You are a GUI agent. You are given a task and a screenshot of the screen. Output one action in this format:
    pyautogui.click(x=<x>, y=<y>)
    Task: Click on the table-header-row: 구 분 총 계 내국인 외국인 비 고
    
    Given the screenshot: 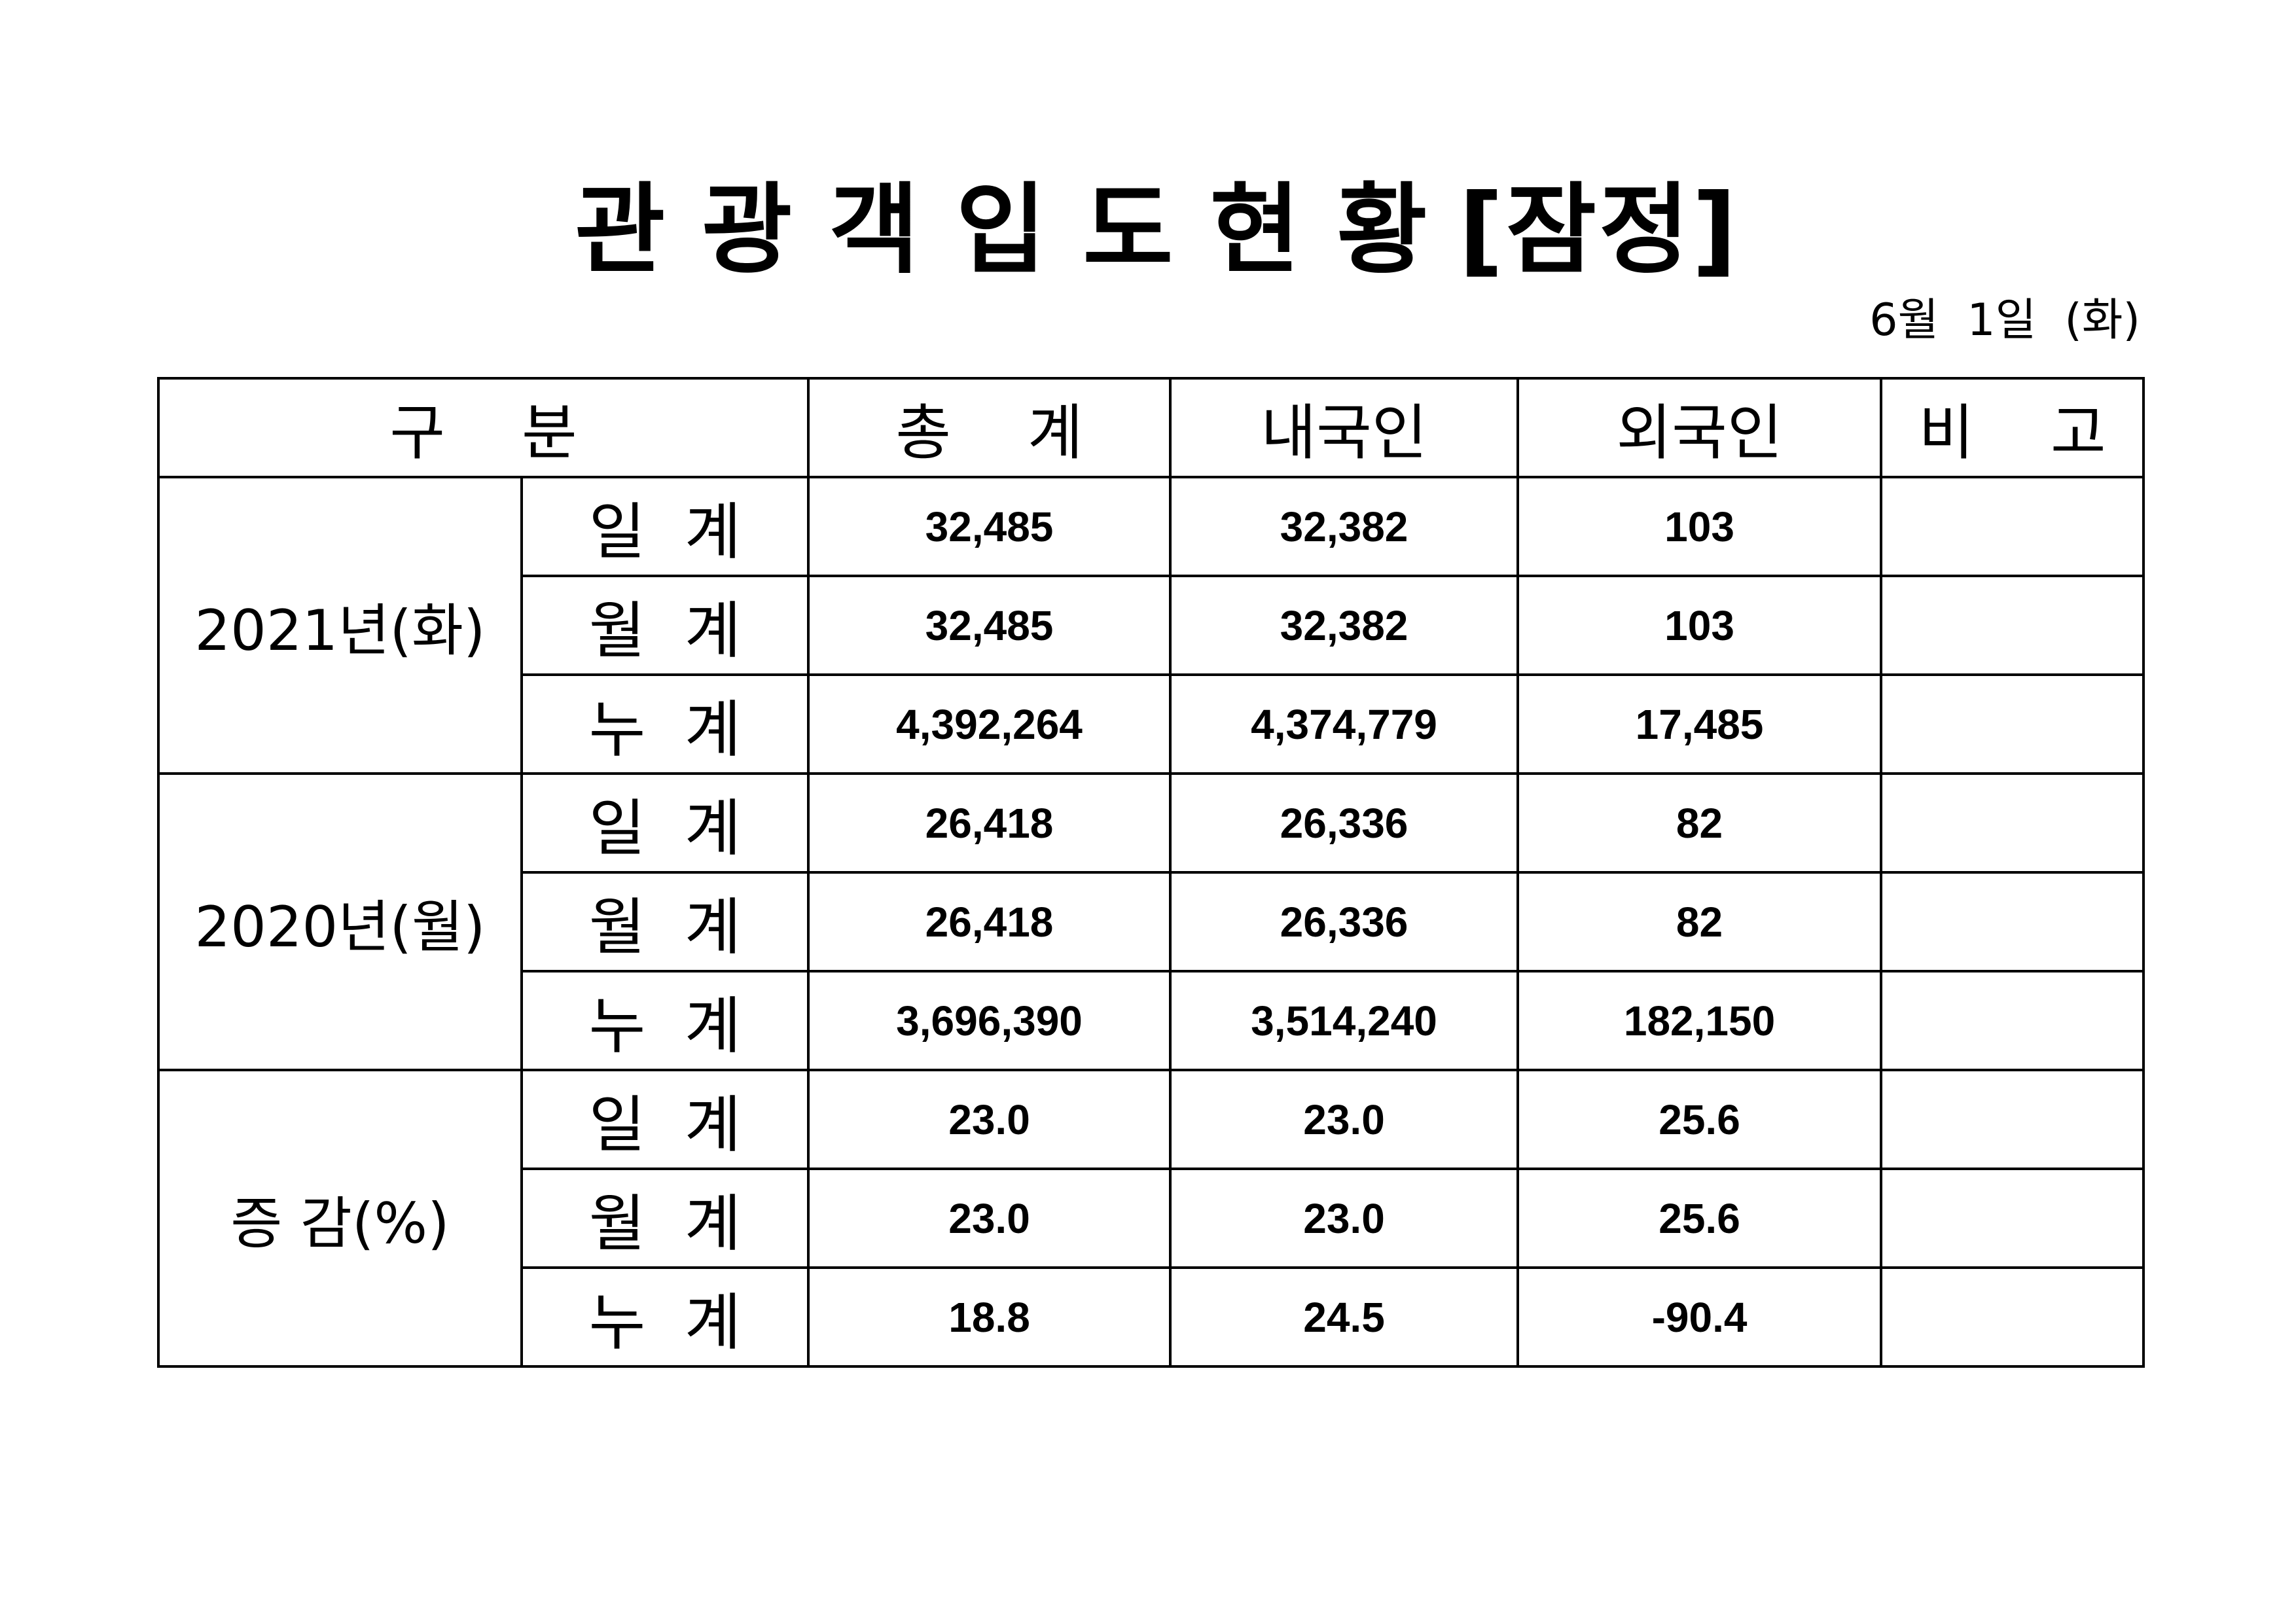 What is the action you would take?
    pyautogui.click(x=1150, y=428)
    